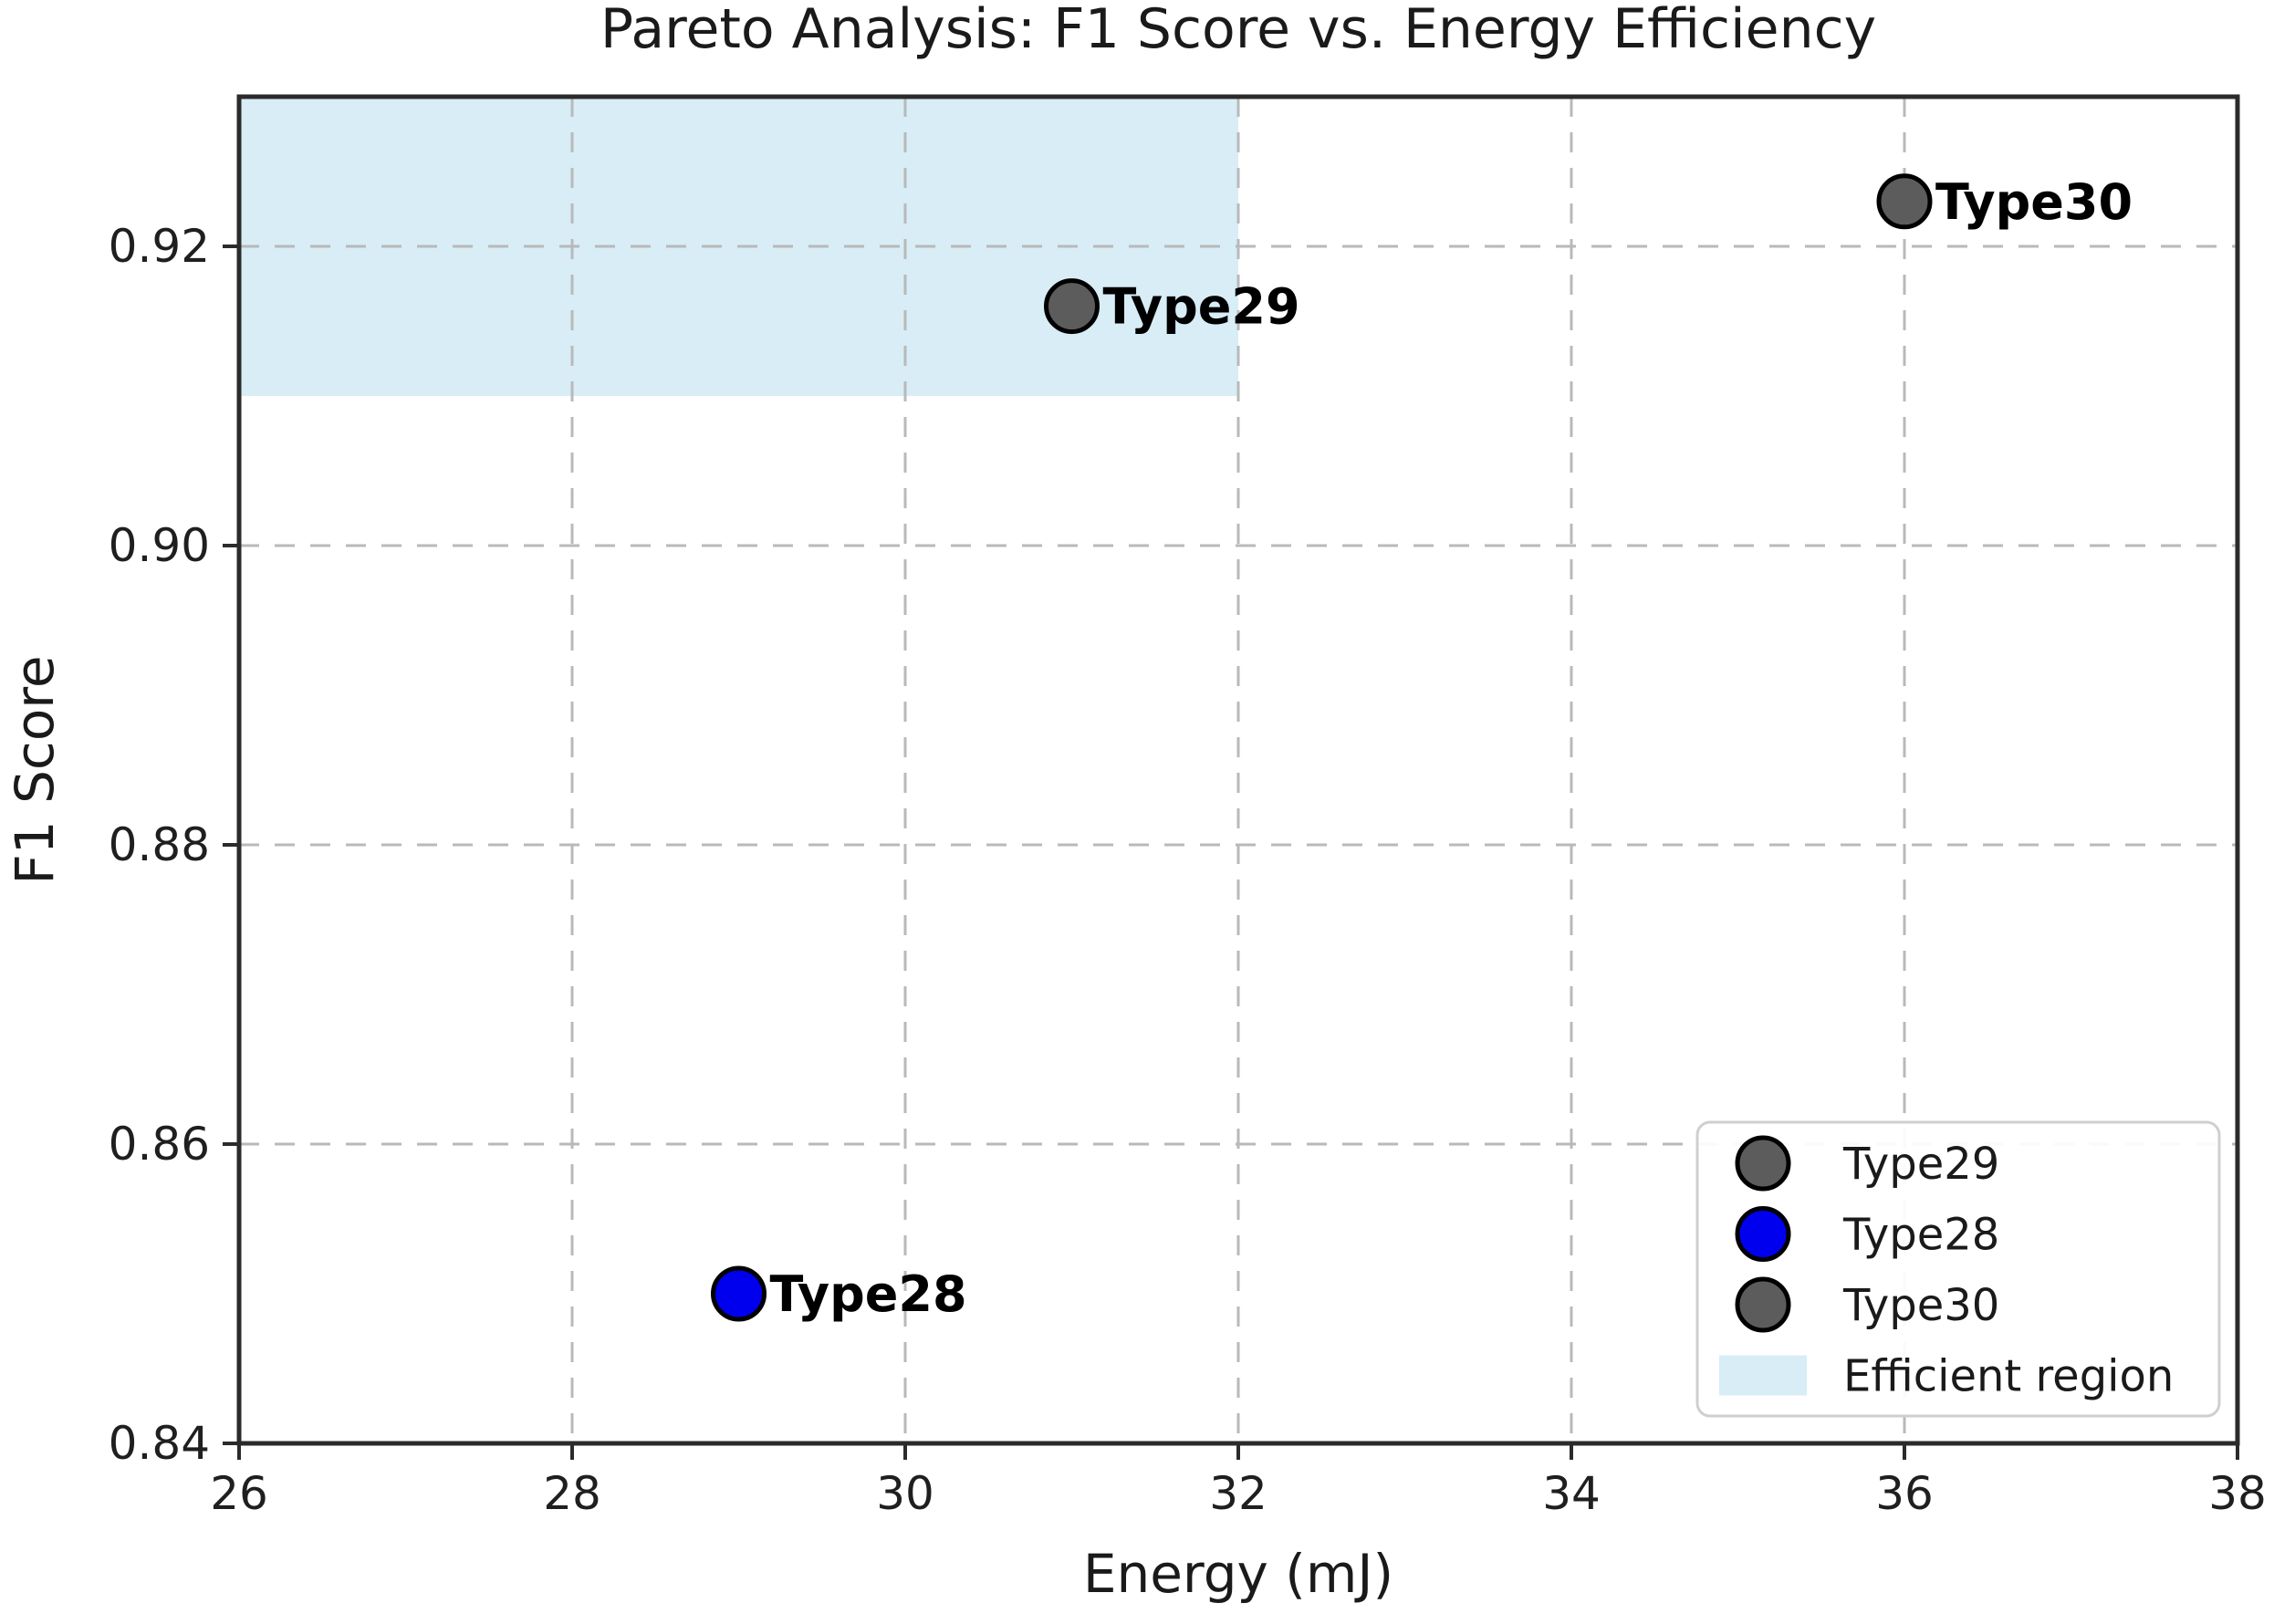 The width and height of the screenshot is (2274, 1624). What do you see at coordinates (159, 1443) in the screenshot?
I see `y-tick-label: 0.84` at bounding box center [159, 1443].